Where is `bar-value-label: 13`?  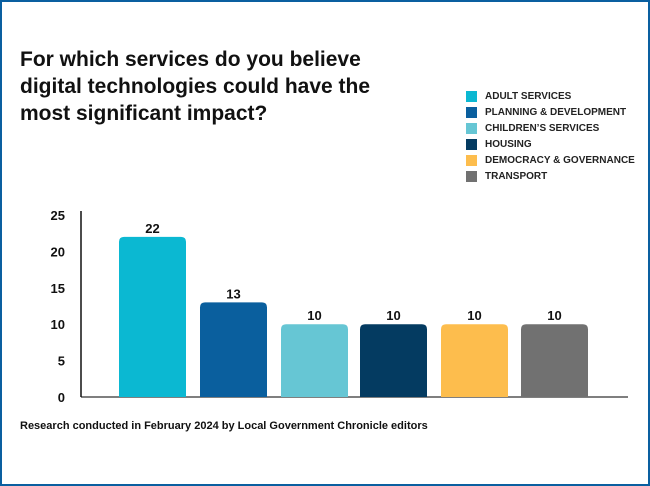
bar-value-label: 13 is located at coordinates (233, 293).